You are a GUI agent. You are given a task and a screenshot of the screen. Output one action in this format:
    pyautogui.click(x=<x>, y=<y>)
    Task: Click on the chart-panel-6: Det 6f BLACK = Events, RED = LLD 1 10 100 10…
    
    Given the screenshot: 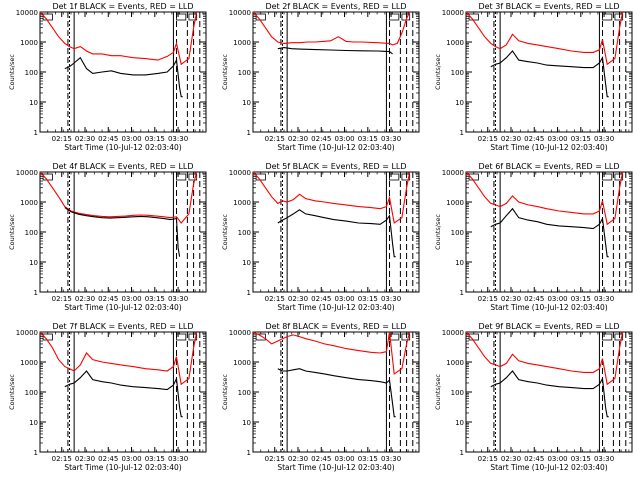 What is the action you would take?
    pyautogui.click(x=533, y=237)
    